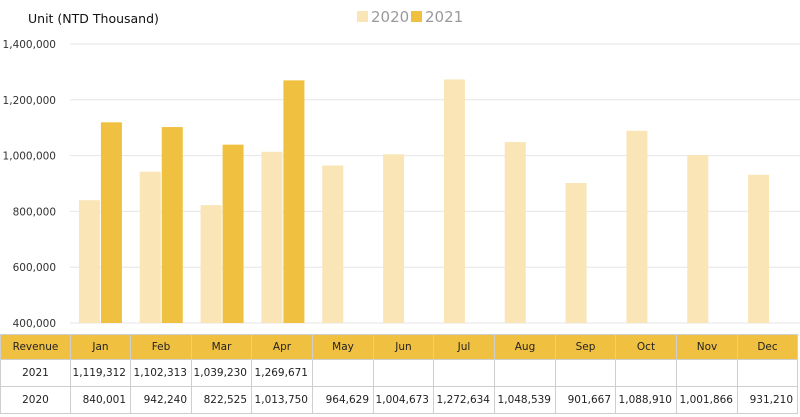 The width and height of the screenshot is (800, 417). What do you see at coordinates (221, 373) in the screenshot?
I see `table-cell: 1,039,230` at bounding box center [221, 373].